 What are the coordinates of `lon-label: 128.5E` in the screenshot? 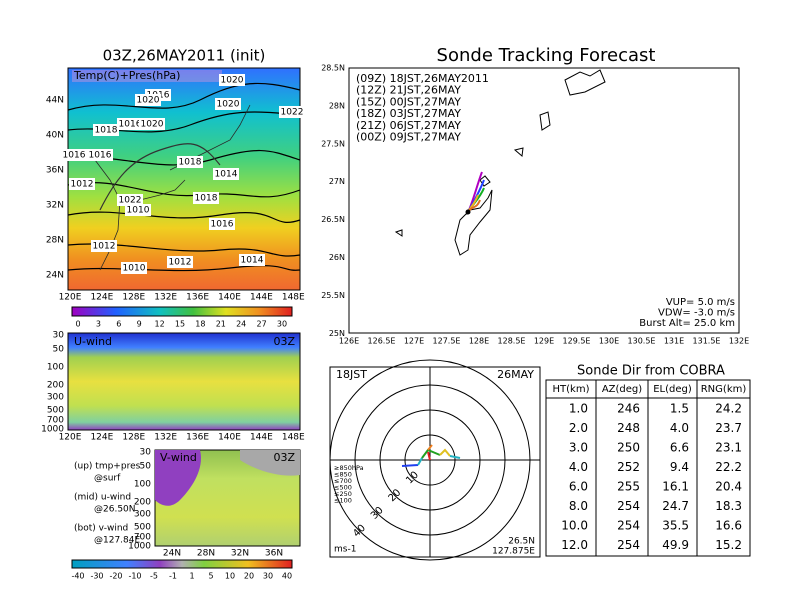 It's located at (512, 341).